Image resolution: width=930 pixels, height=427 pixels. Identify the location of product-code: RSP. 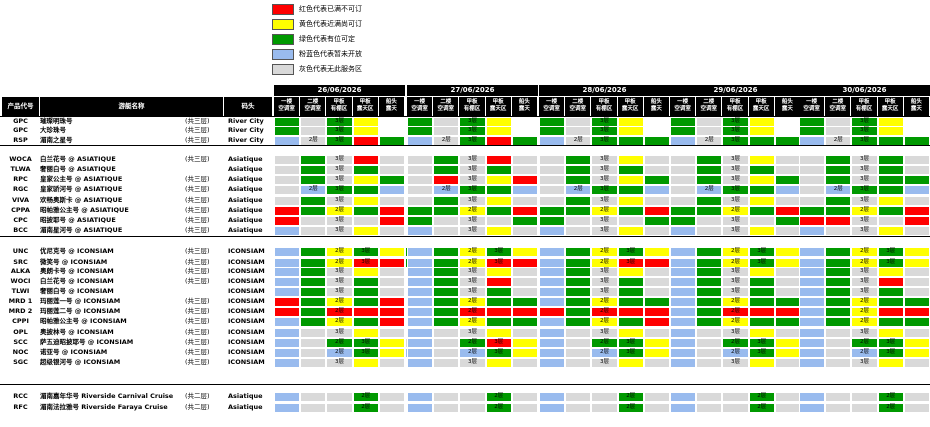
(20, 140).